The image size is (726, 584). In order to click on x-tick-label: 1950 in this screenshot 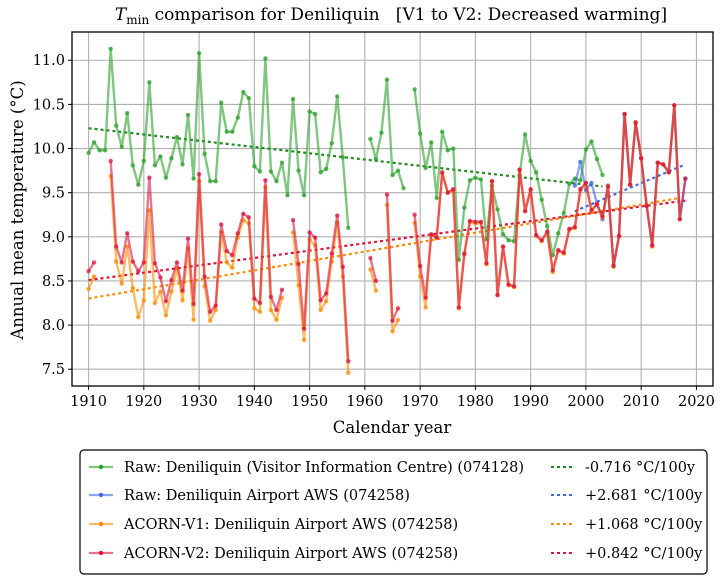, I will do `click(309, 402)`.